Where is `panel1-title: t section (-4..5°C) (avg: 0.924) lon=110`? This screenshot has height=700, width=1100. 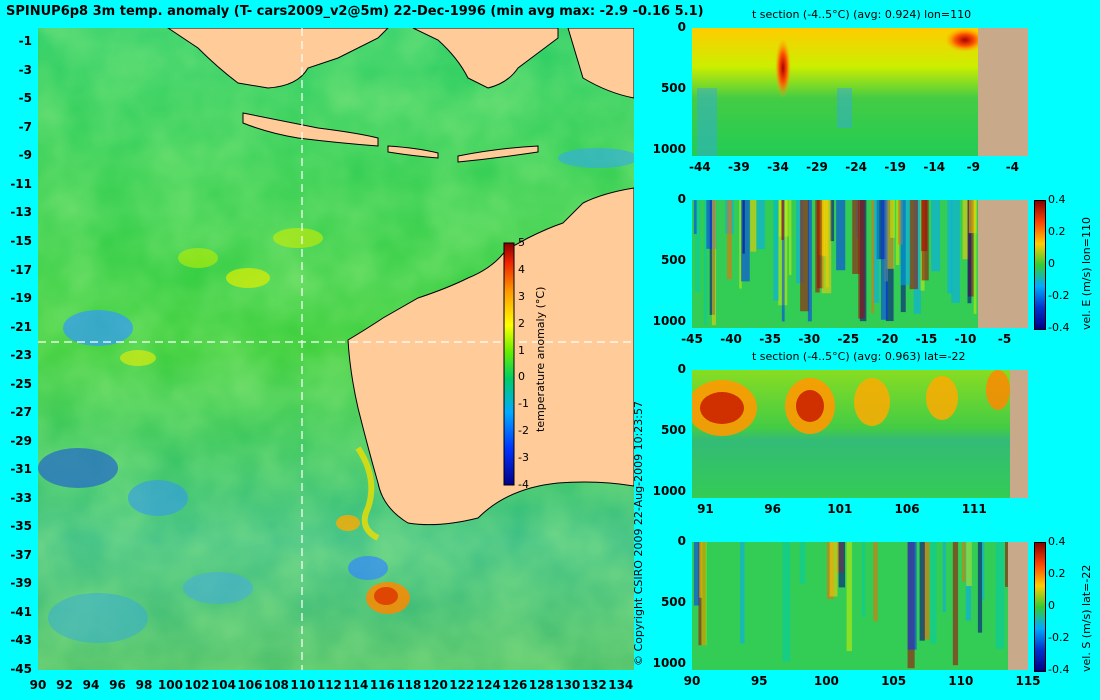
panel1-title: t section (-4..5°C) (avg: 0.924) lon=110 is located at coordinates (862, 14).